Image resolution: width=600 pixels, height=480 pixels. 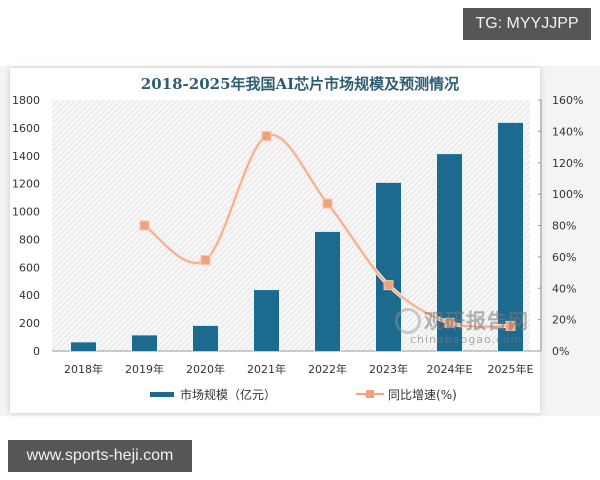 What do you see at coordinates (408, 321) in the screenshot?
I see `watermark-logo-icon` at bounding box center [408, 321].